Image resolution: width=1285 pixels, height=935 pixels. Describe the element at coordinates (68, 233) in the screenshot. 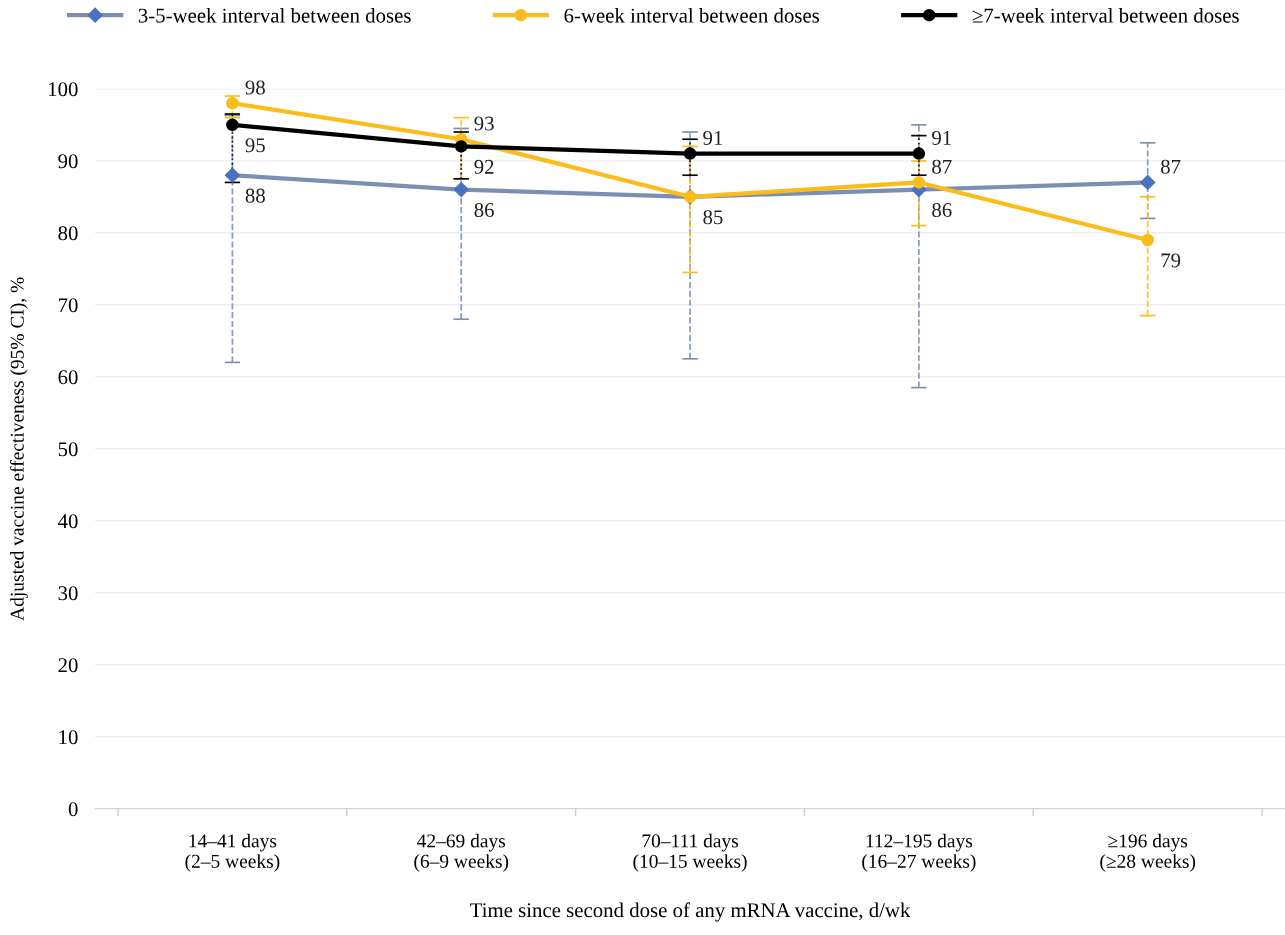

I see `y-tick-label: 80` at that location.